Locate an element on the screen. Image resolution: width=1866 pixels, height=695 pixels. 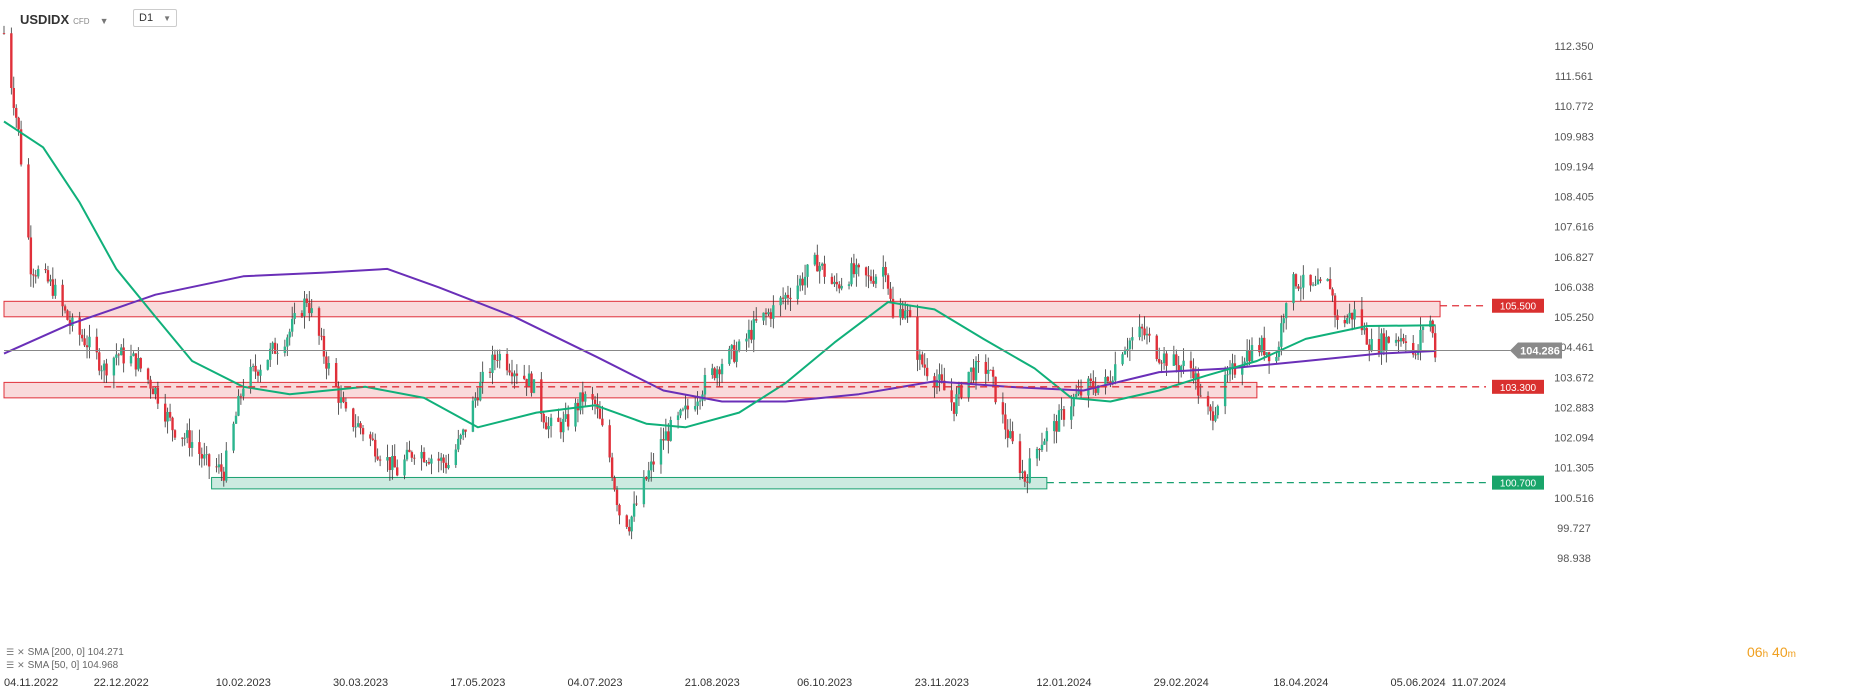
y-tick-label: 111.561 is located at coordinates (1574, 77).